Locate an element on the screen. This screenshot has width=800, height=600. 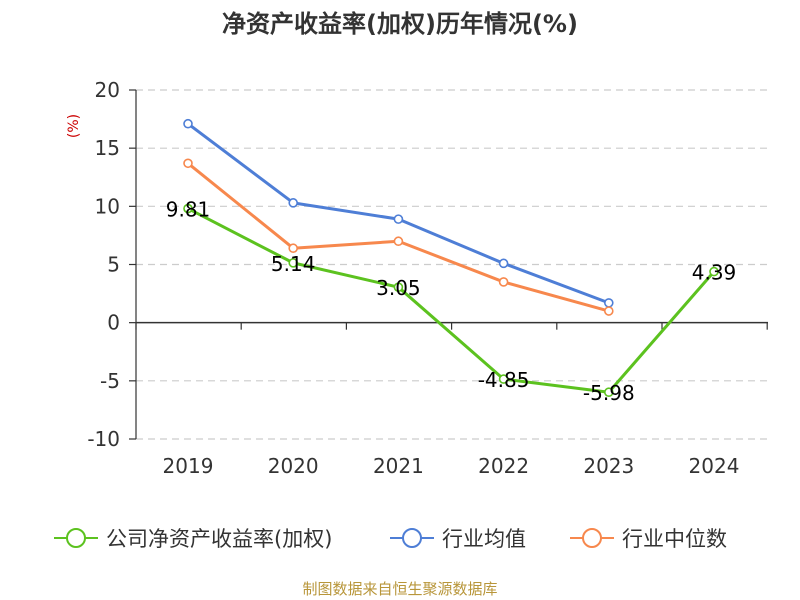
y-axis-label: (%) is located at coordinates (74, 126).